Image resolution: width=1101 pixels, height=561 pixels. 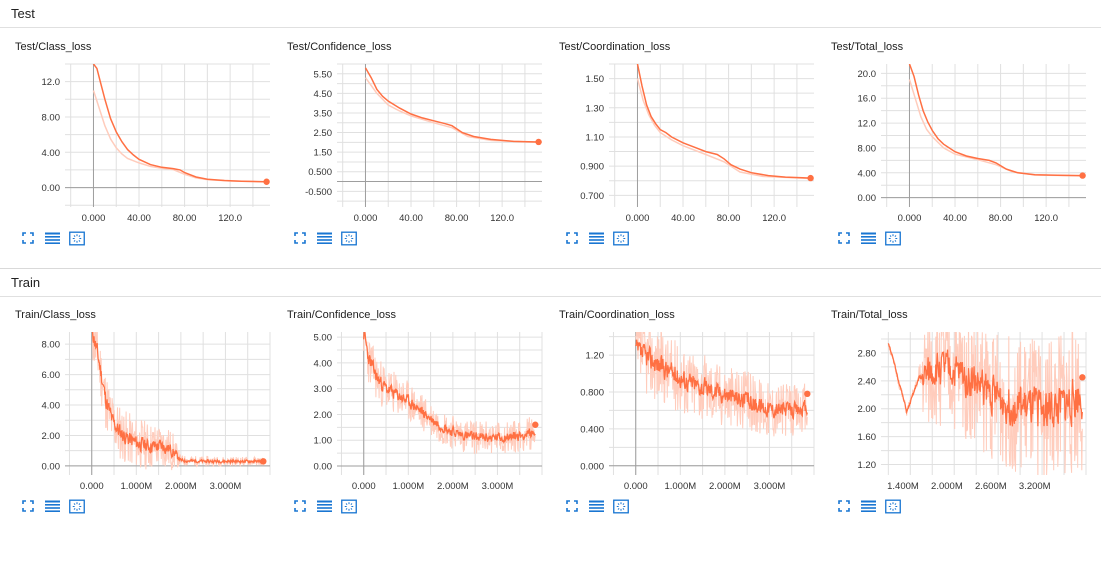 What do you see at coordinates (323, 113) in the screenshot?
I see `y-tick-label: 3.50` at bounding box center [323, 113].